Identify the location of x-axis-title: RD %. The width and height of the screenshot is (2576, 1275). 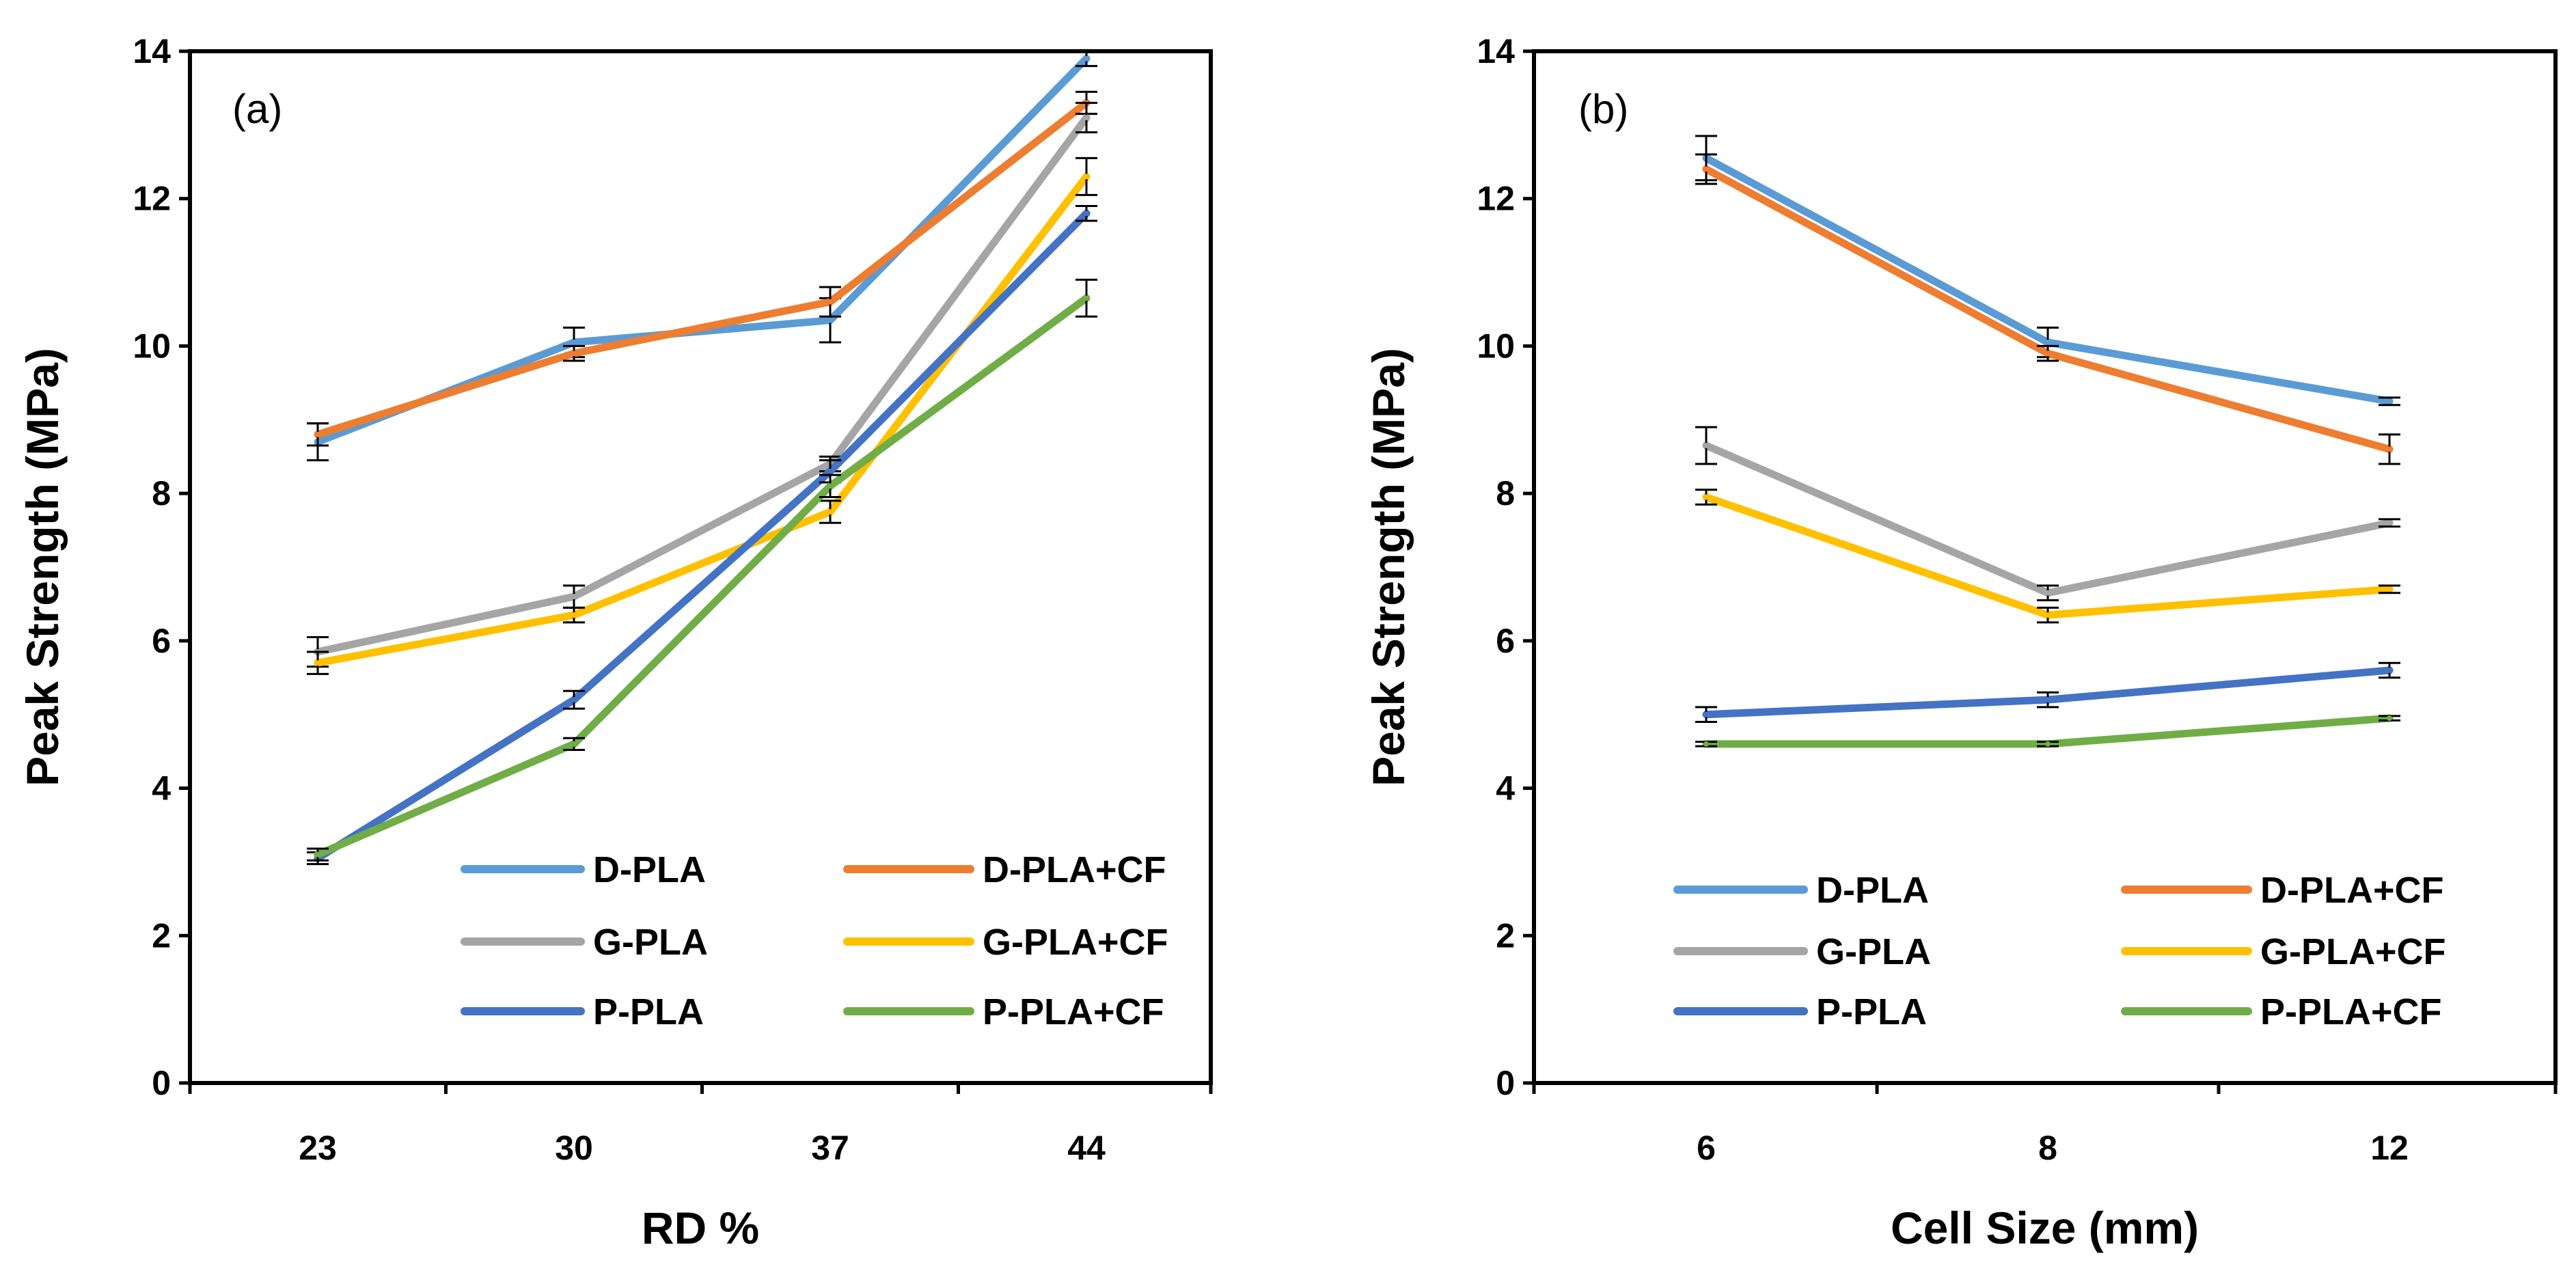
(700, 1228).